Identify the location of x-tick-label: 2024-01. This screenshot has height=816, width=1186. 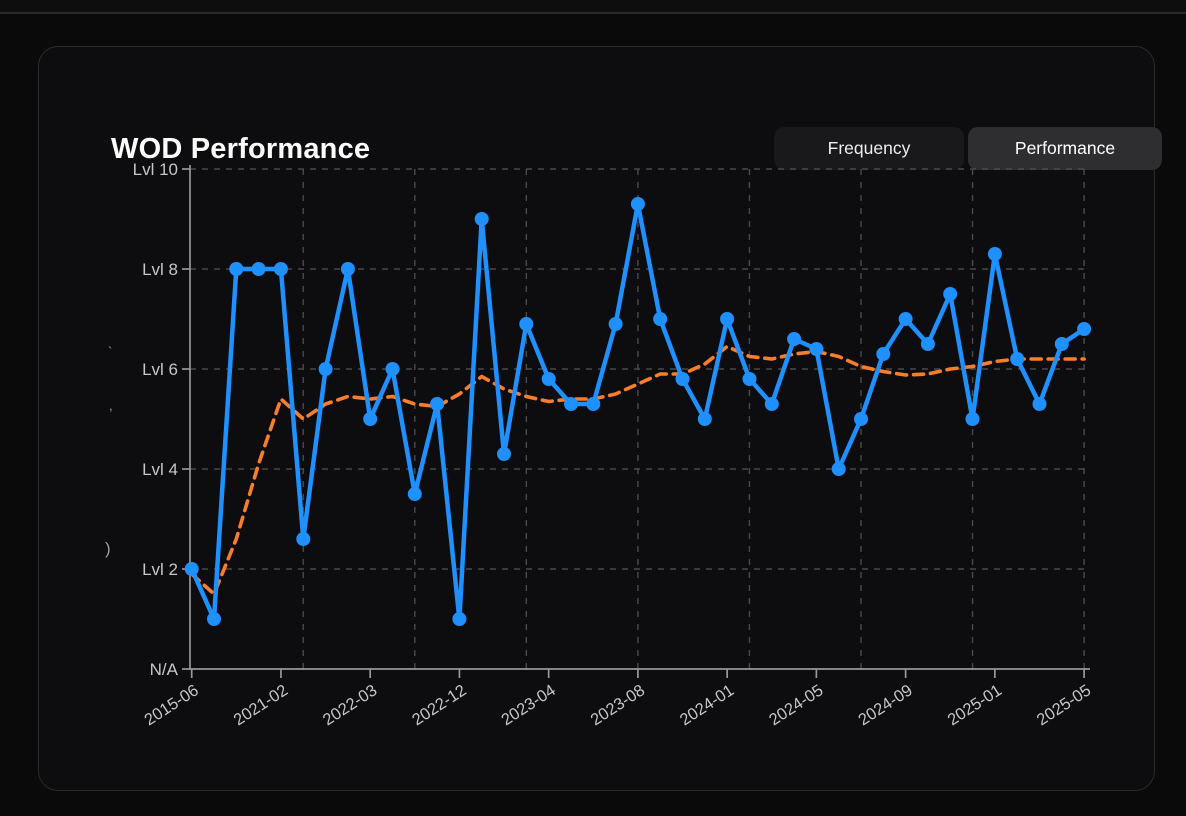
(707, 705).